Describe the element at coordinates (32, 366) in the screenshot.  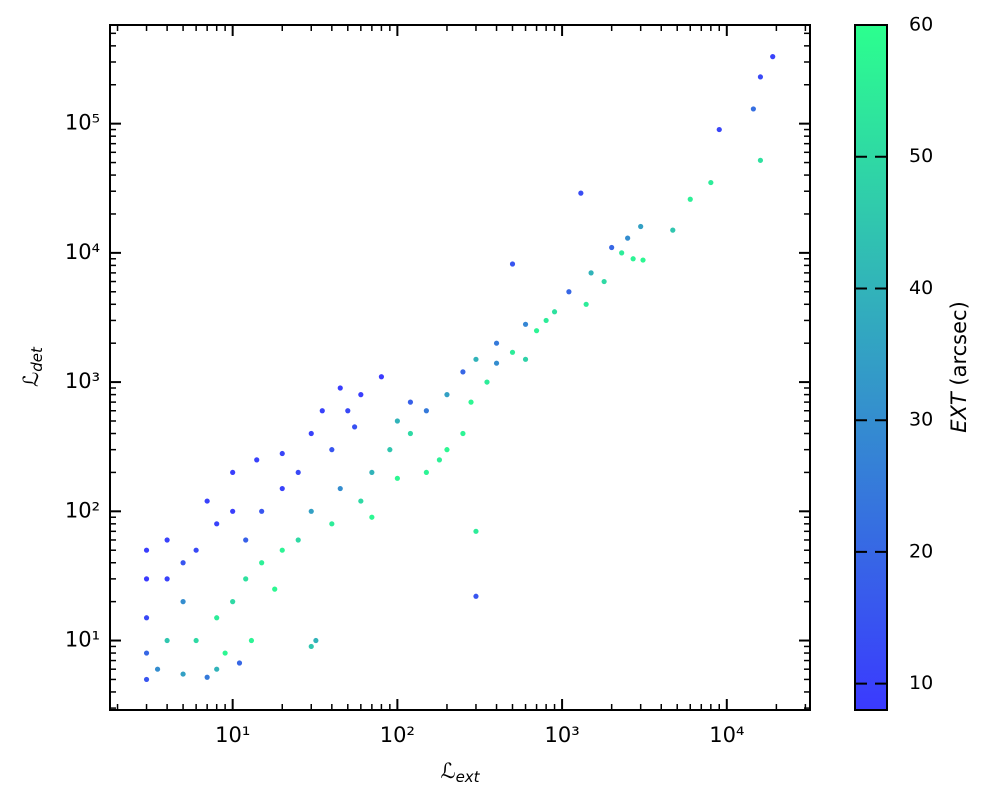
I see `y-axis-label: ℒdet` at that location.